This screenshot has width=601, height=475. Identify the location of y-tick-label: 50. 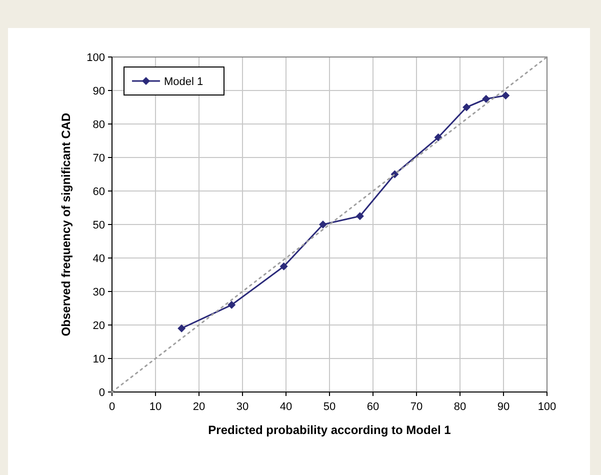
(98, 226).